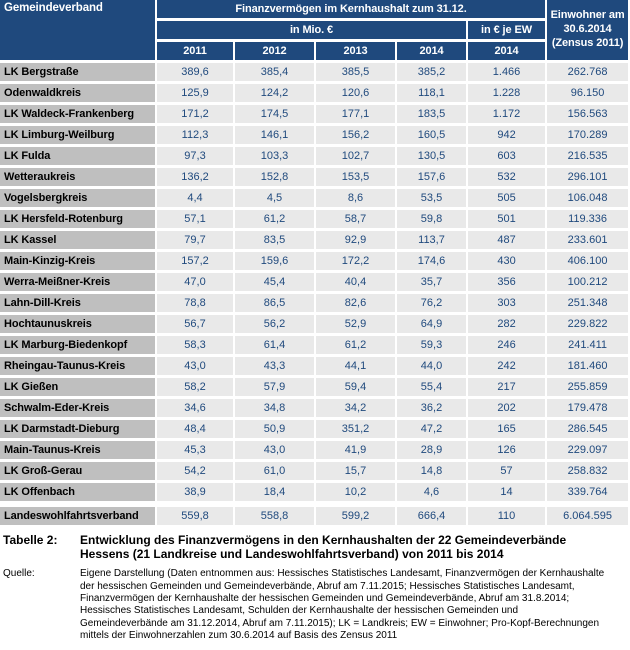 This screenshot has width=630, height=650. Describe the element at coordinates (431, 93) in the screenshot. I see `cell-2014-mio: 118,1` at that location.